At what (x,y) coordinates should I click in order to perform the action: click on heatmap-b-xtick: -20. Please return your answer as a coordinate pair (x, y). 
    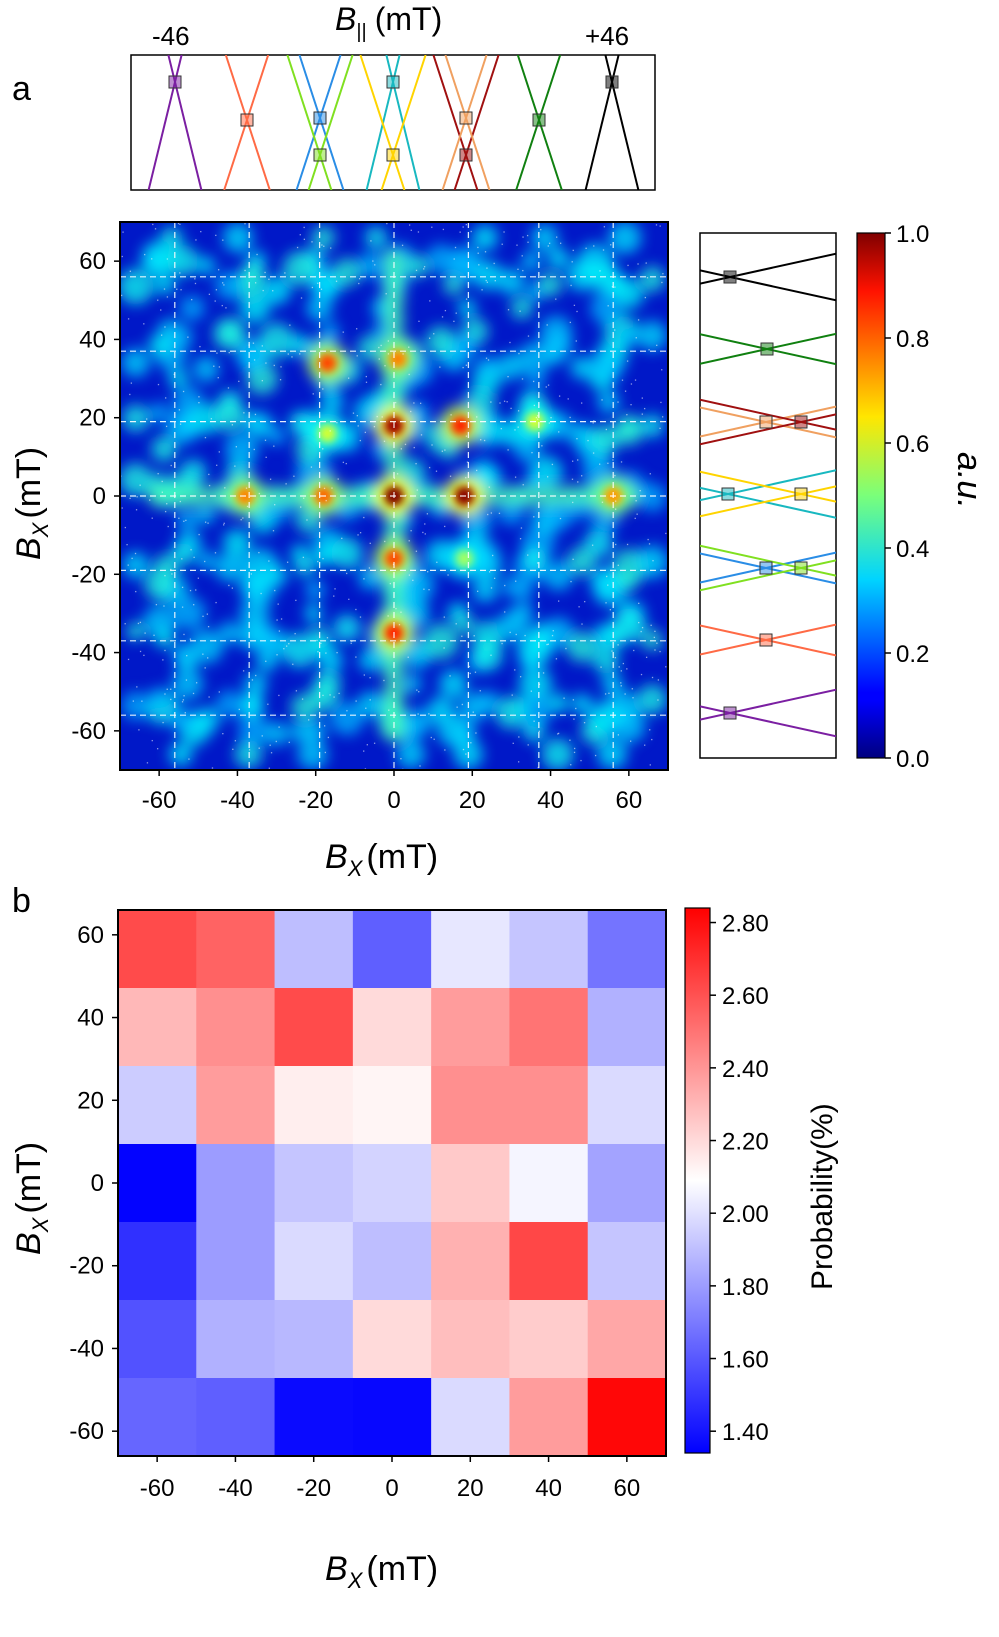
    Looking at the image, I should click on (313, 1488).